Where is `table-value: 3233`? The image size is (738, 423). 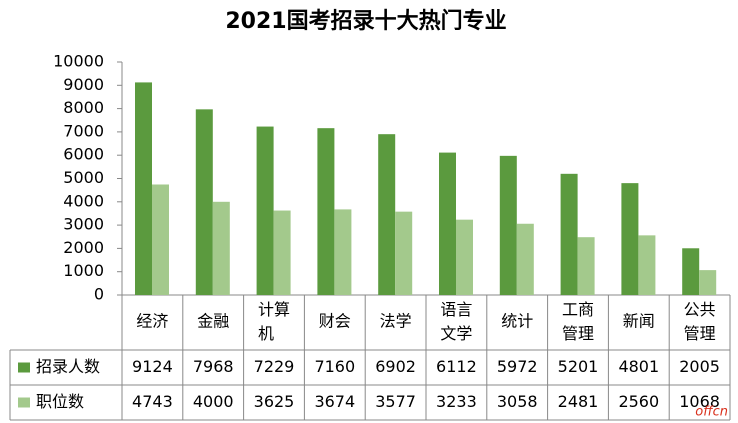
table-value: 3233 is located at coordinates (456, 401).